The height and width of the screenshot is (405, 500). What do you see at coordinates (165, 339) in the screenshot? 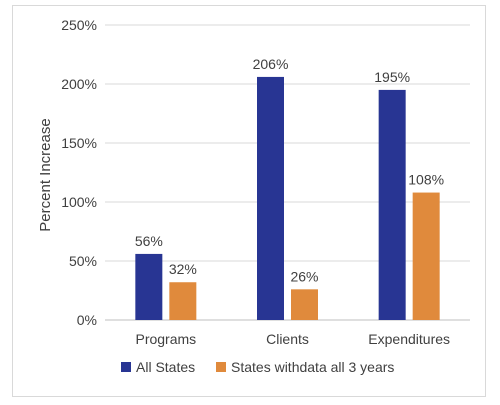
I see `category-label: Programs` at bounding box center [165, 339].